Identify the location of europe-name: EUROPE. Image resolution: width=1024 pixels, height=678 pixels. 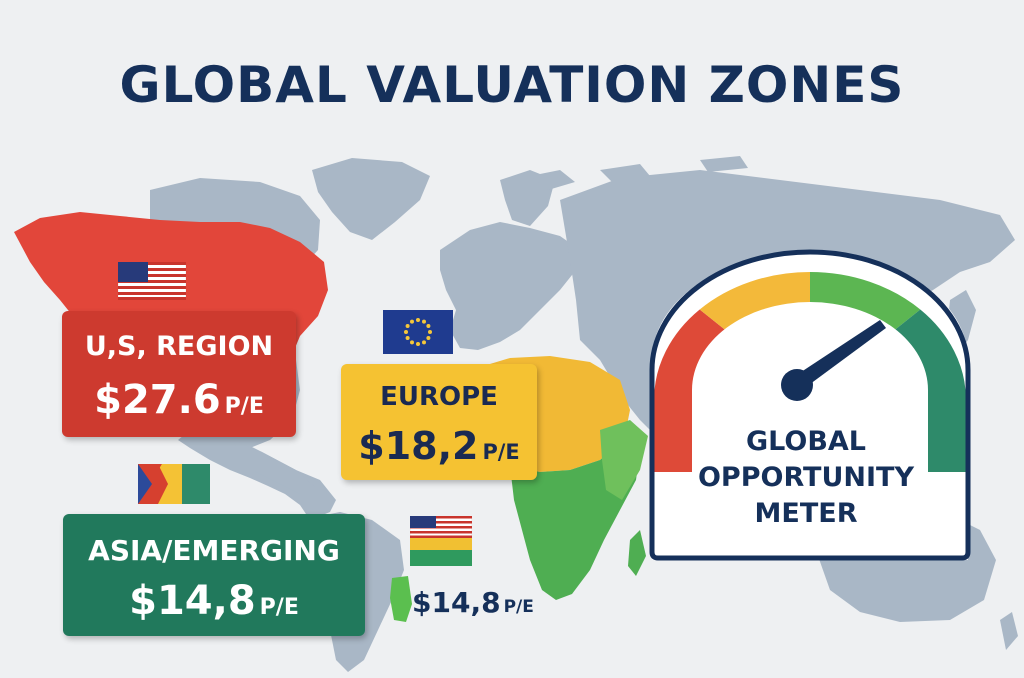
(439, 397).